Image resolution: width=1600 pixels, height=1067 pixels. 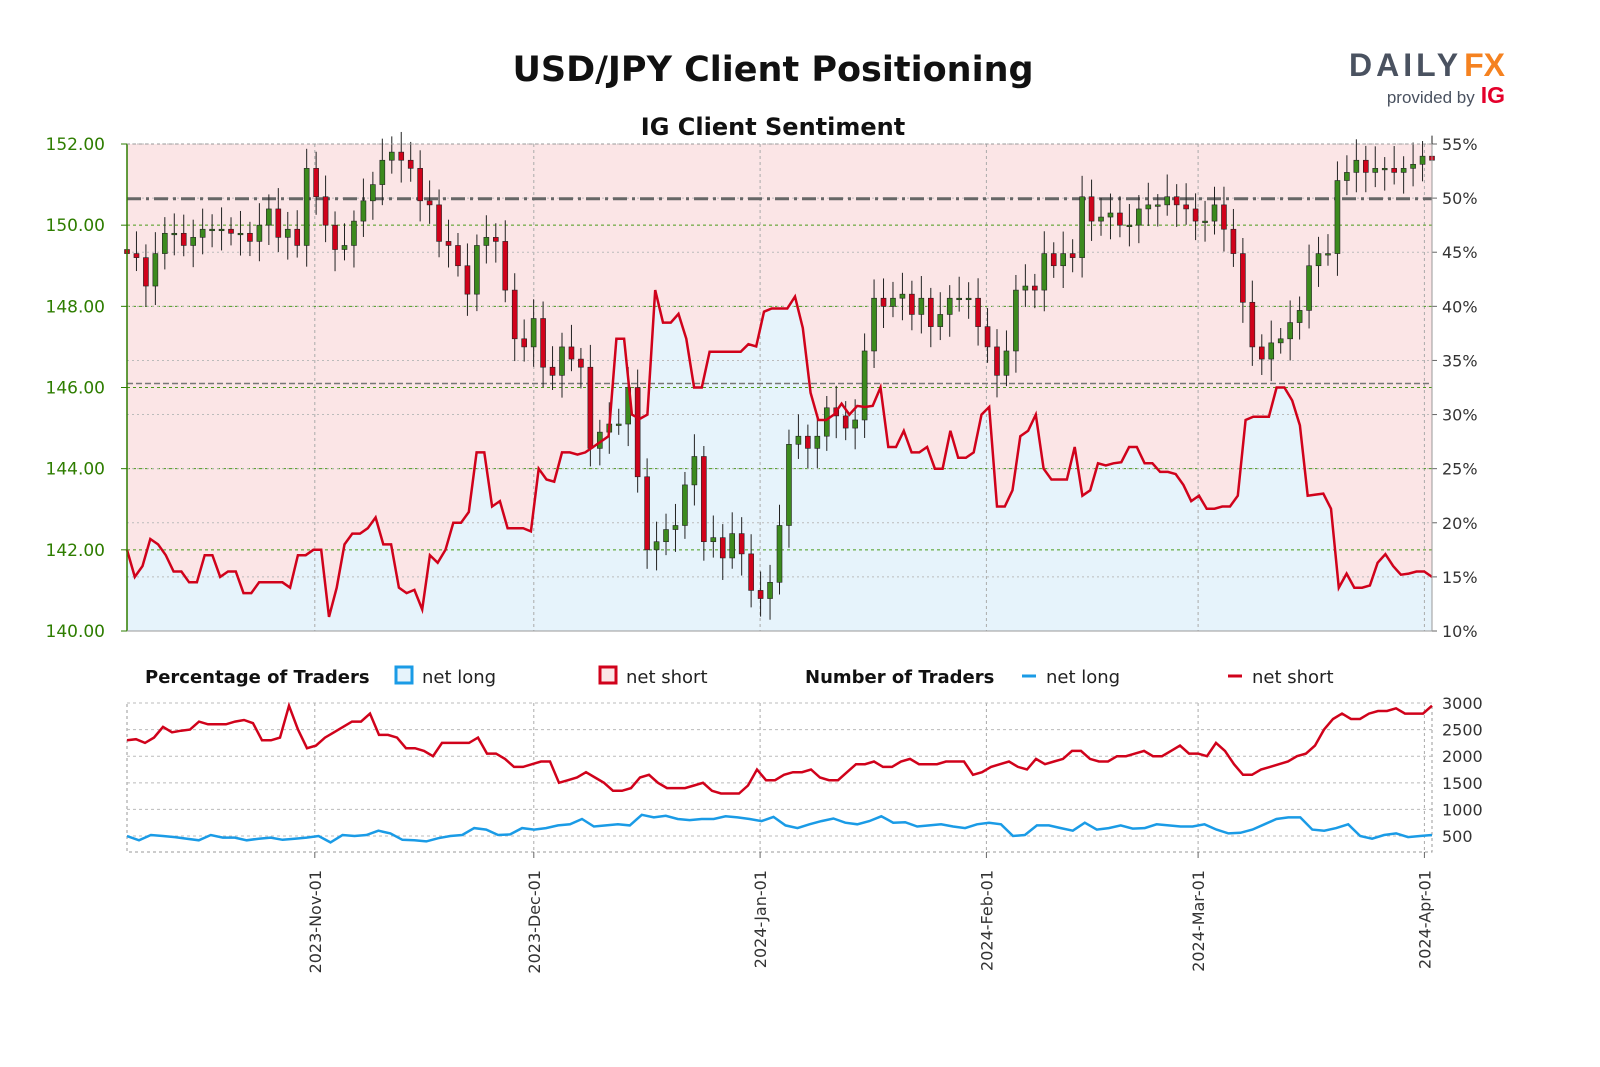 I want to click on pct-tick-label: 35%, so click(x=1460, y=360).